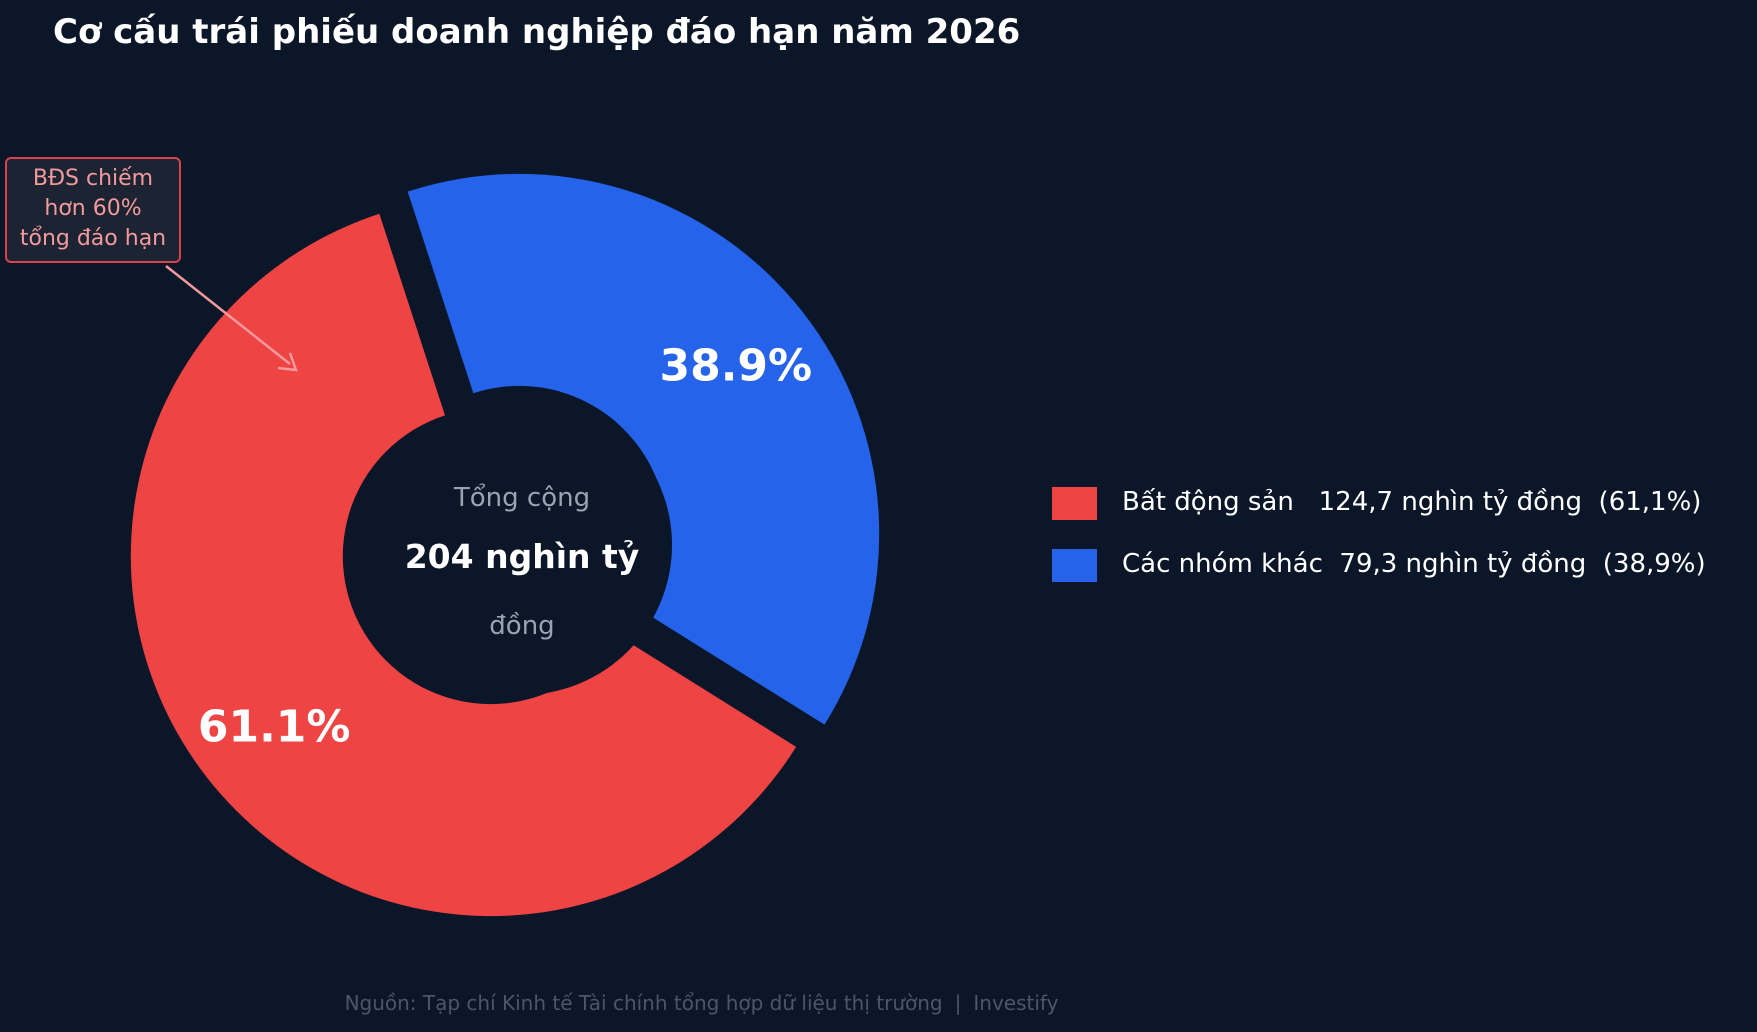 This screenshot has height=1032, width=1757. What do you see at coordinates (1074, 565) in the screenshot?
I see `legend-swatch-blue` at bounding box center [1074, 565].